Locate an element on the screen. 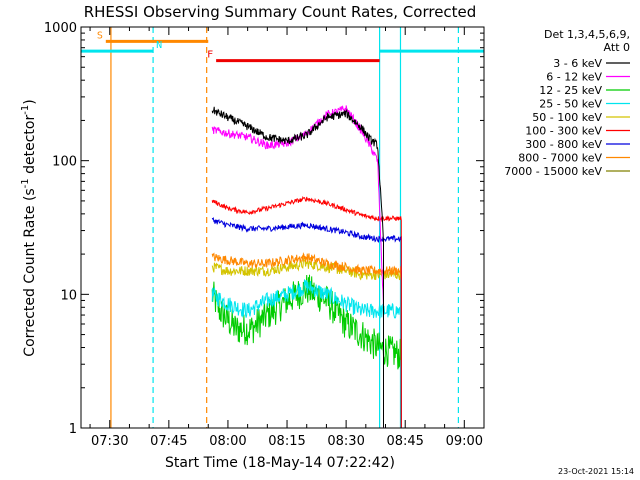 This screenshot has width=640, height=480. state-bar-label: N is located at coordinates (159, 45).